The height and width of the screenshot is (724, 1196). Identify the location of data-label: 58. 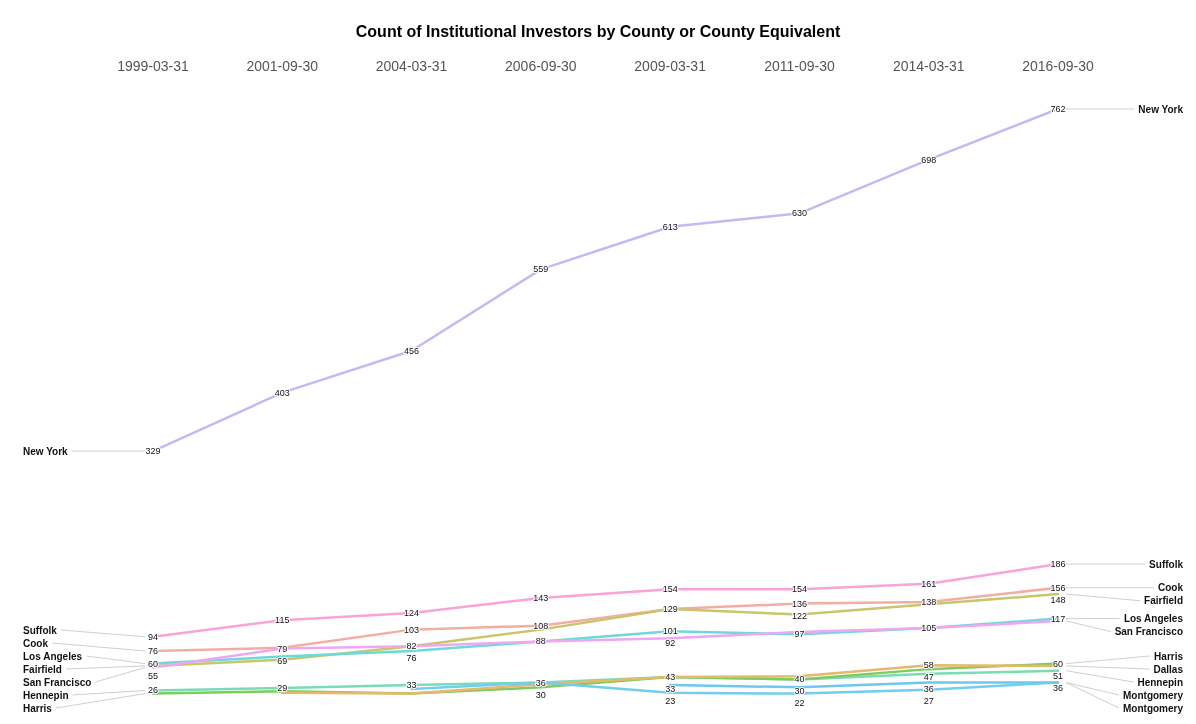
(928, 665).